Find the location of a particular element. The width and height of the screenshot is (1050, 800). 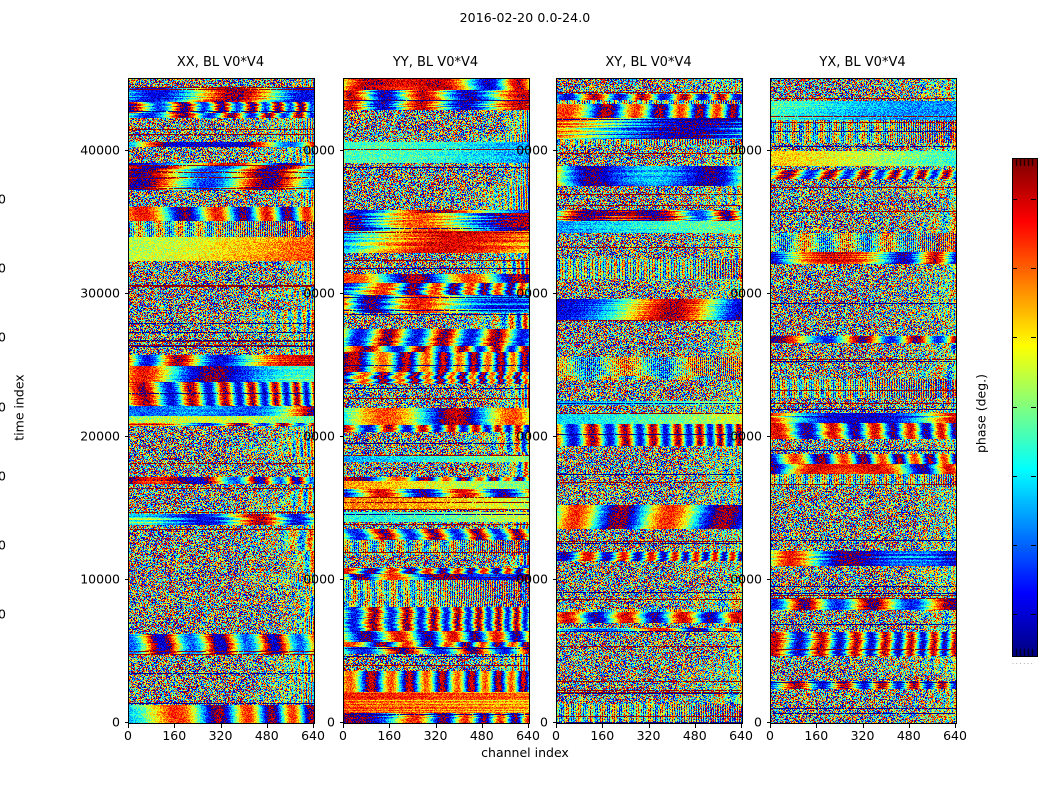

y-tick-label: 30000 is located at coordinates (100, 293).